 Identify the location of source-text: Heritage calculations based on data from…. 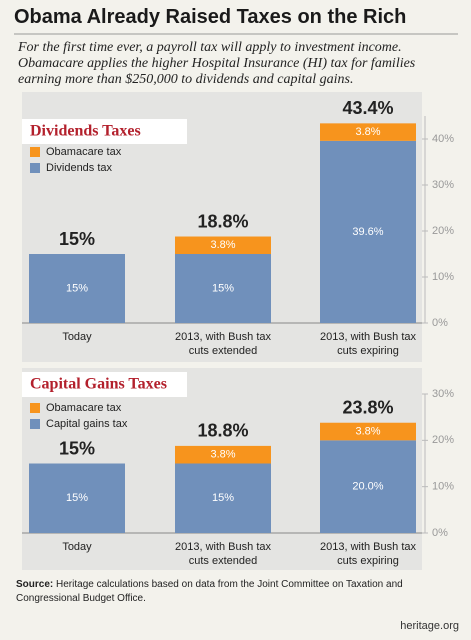
(209, 591).